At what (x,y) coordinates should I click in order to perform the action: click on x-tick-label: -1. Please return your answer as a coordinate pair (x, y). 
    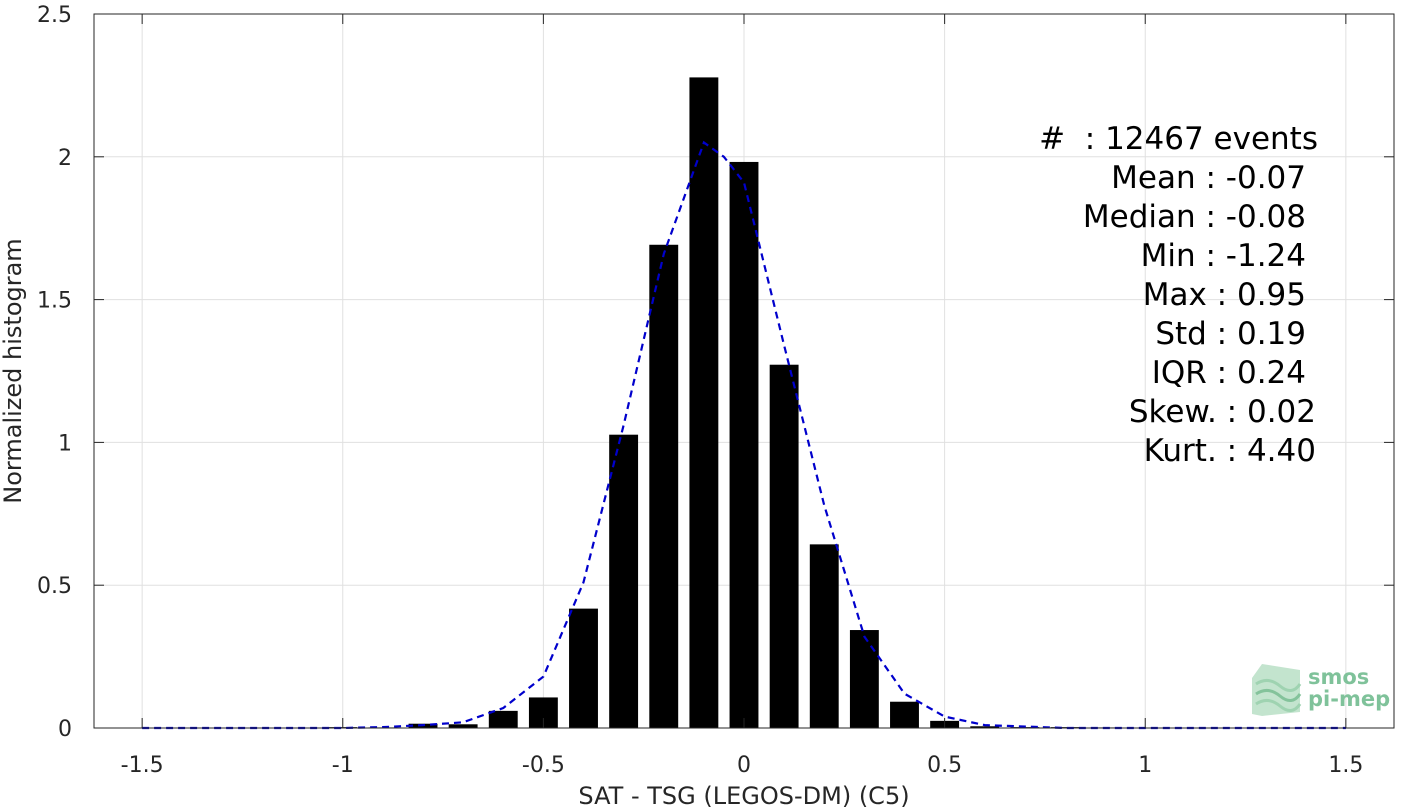
    Looking at the image, I should click on (343, 765).